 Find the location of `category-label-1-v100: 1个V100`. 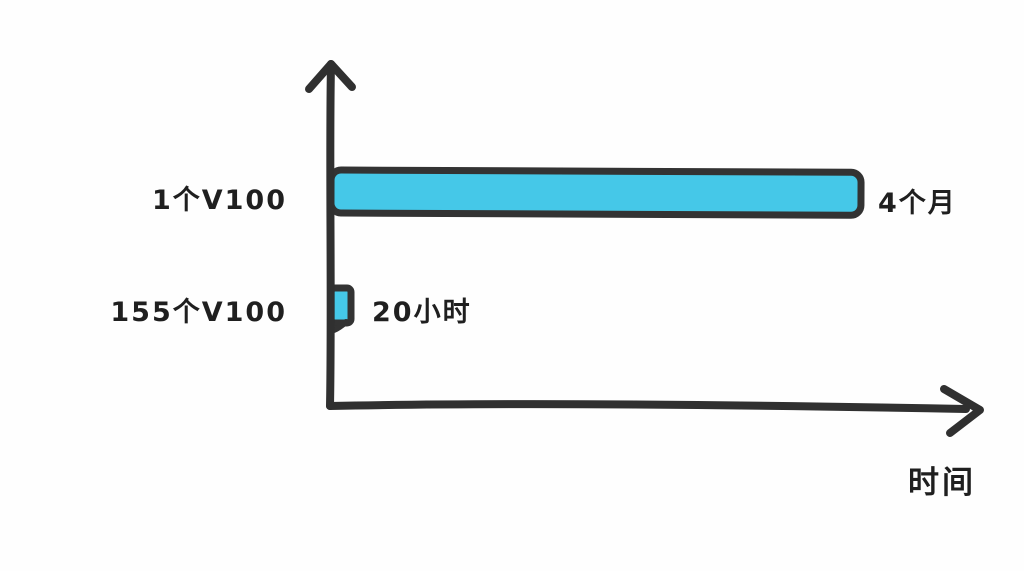

category-label-1-v100: 1个V100 is located at coordinates (219, 200).